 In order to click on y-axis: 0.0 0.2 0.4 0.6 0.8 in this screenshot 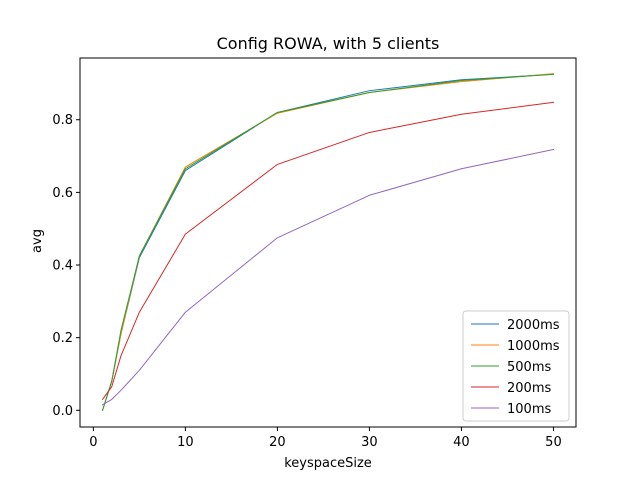, I will do `click(66, 266)`.